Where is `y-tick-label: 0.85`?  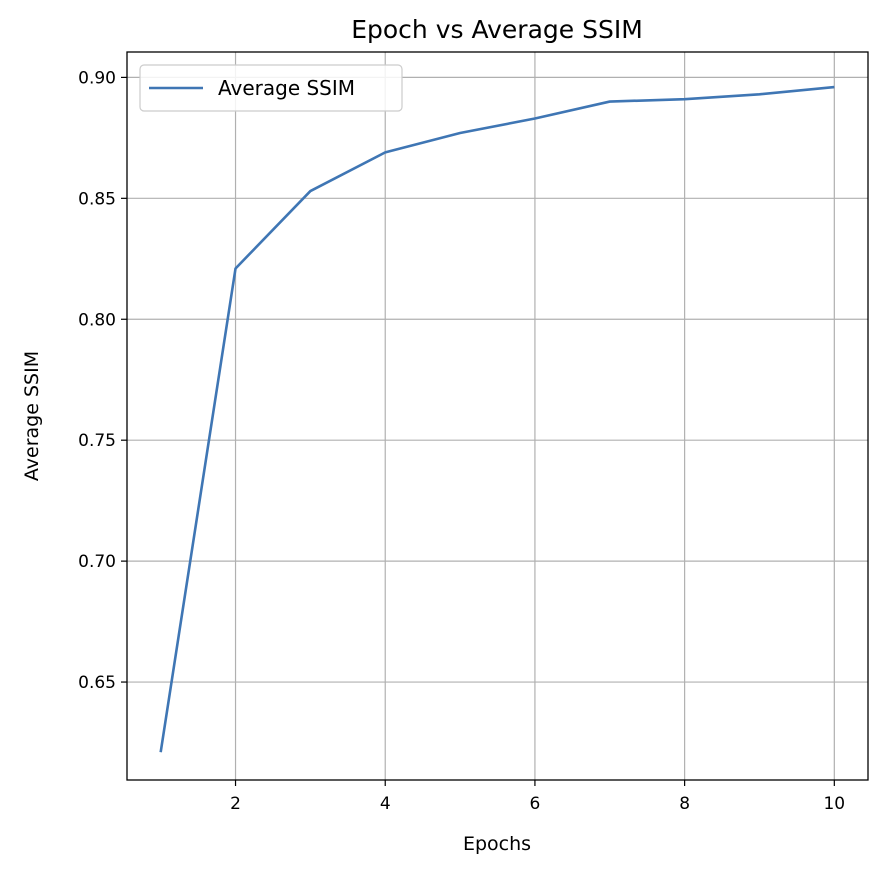
y-tick-label: 0.85 is located at coordinates (97, 199).